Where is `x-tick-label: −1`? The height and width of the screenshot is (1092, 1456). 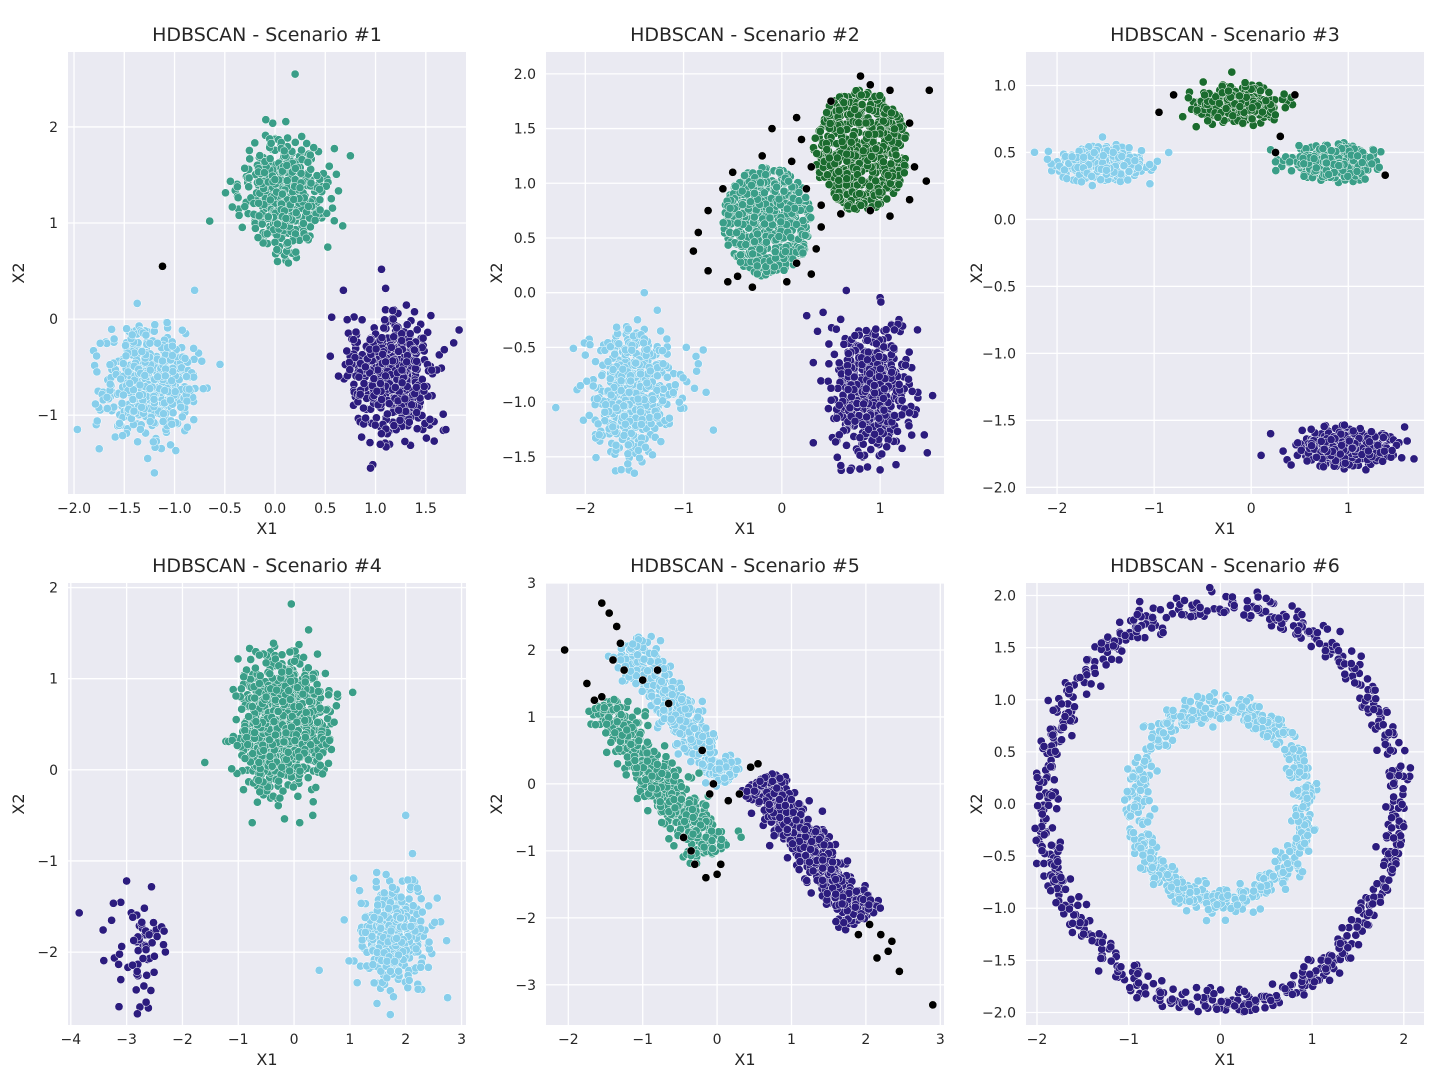 x-tick-label: −1 is located at coordinates (683, 509).